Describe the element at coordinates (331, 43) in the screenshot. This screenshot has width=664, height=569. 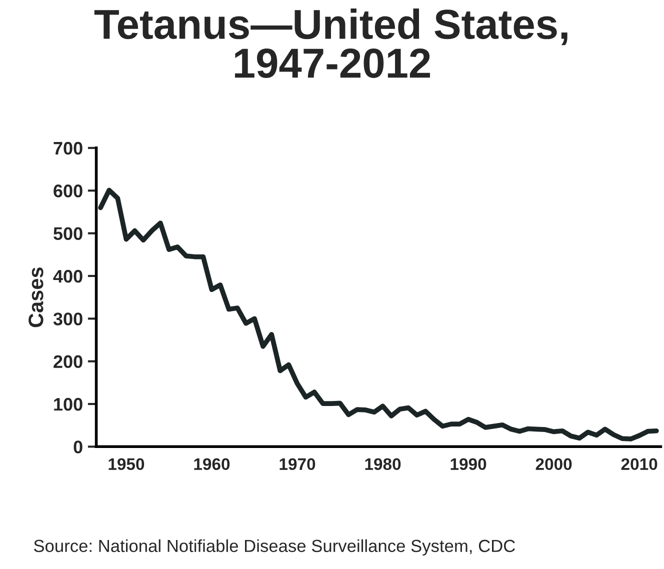
I see `chart-title: Tetanus—United States, 1947-2012` at that location.